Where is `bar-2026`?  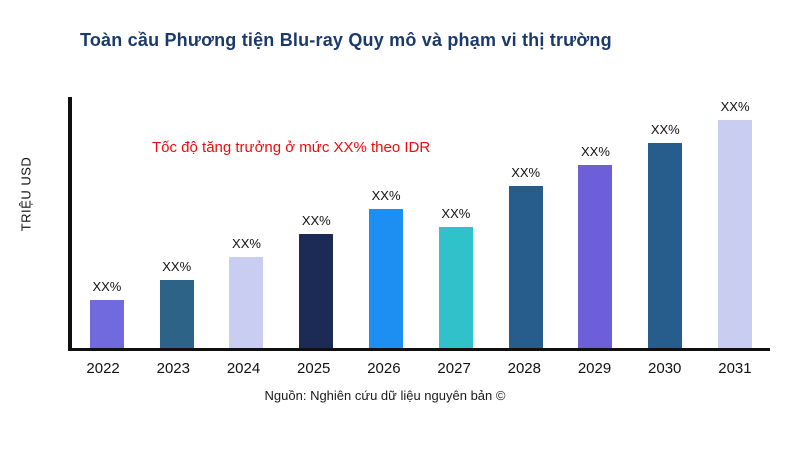 bar-2026 is located at coordinates (386, 278).